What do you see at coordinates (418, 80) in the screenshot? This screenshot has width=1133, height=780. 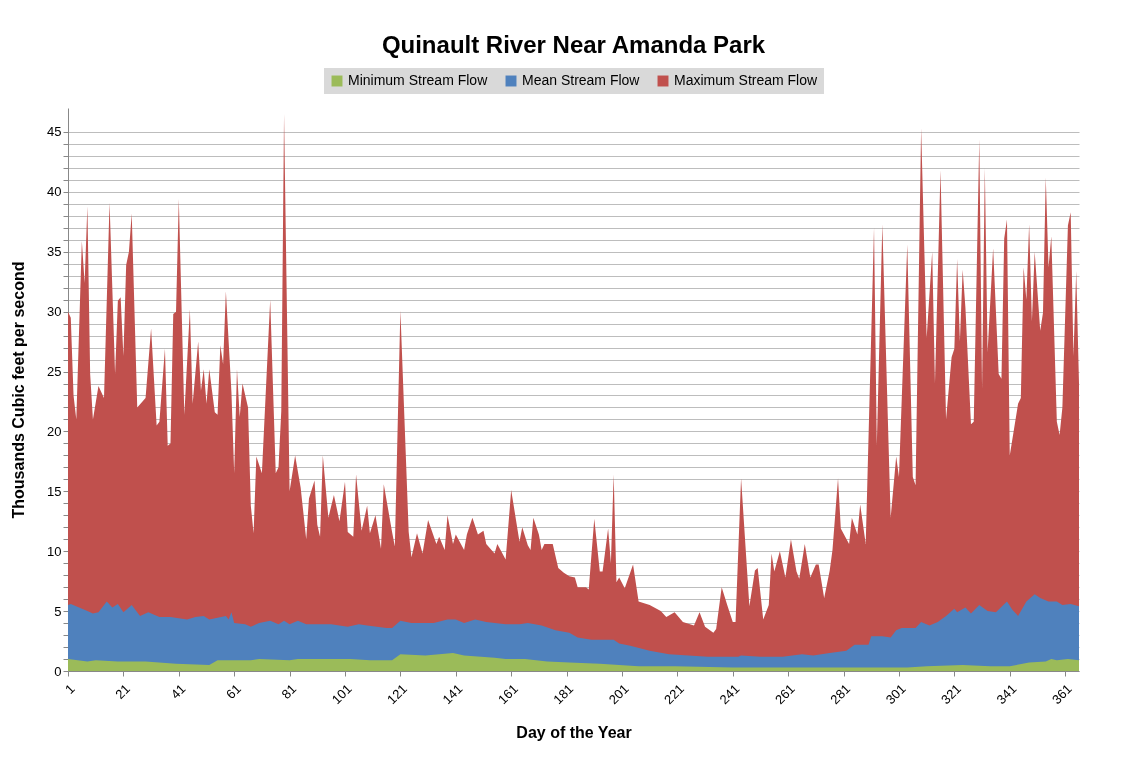 I see `legend-label: Minimum Stream Flow` at bounding box center [418, 80].